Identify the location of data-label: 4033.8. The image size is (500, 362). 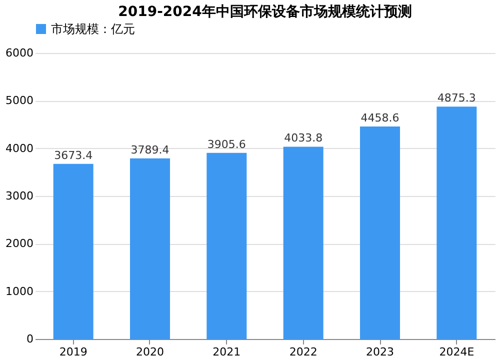
(303, 138).